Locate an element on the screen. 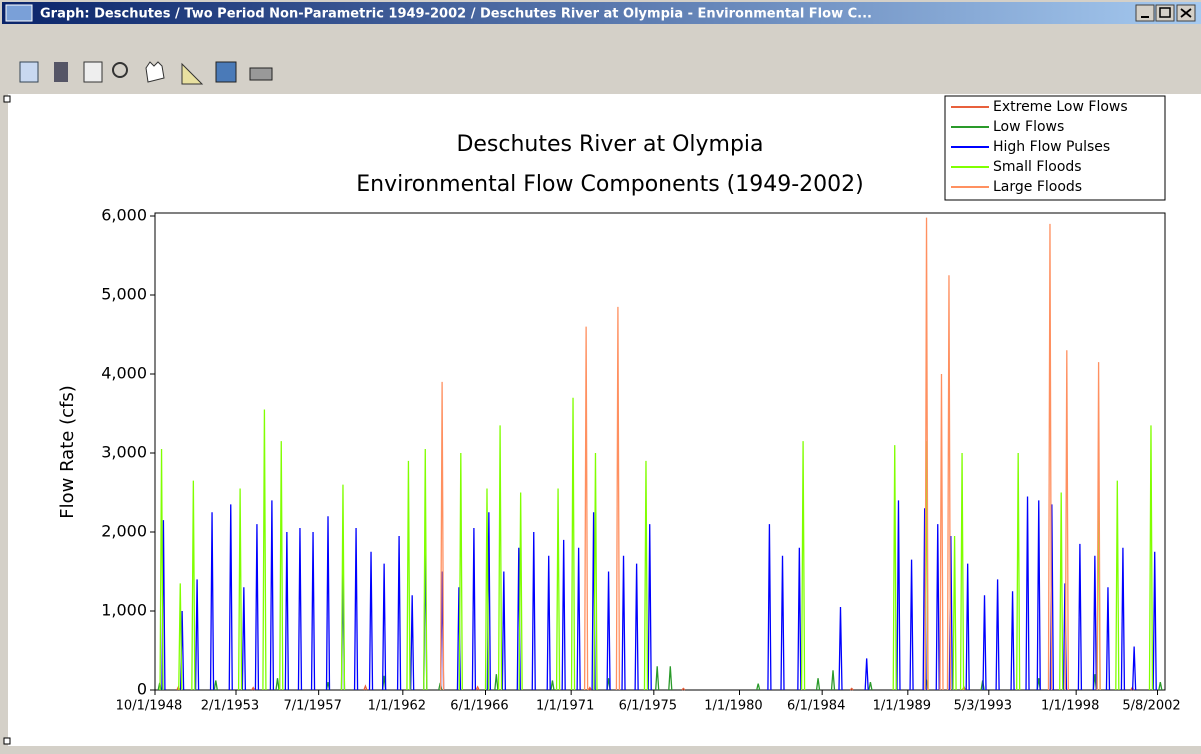 Image resolution: width=1201 pixels, height=754 pixels. x-tick-label: 1/1/1971 is located at coordinates (565, 706).